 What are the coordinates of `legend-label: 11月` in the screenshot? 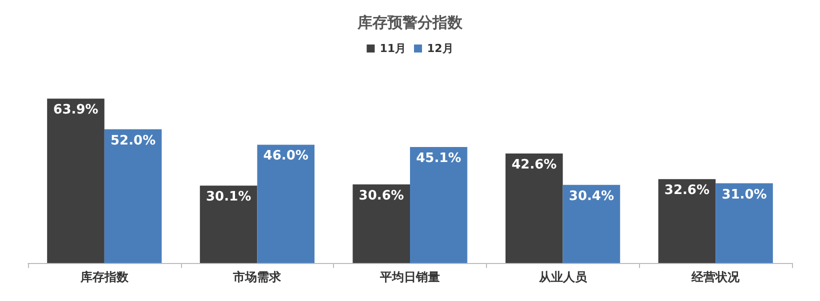 It's located at (393, 48).